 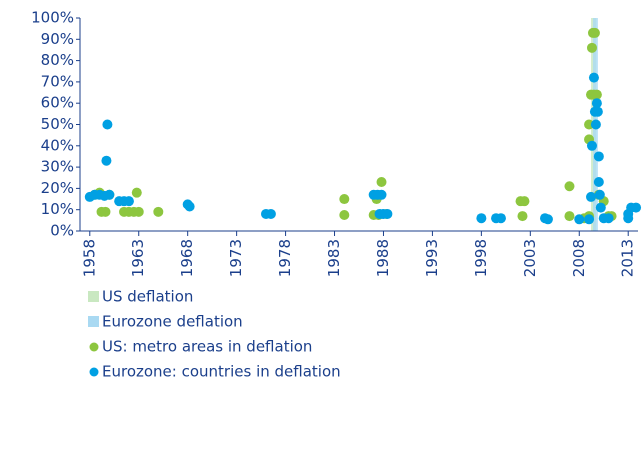 I want to click on x-tick-label: 1958, so click(x=89, y=258).